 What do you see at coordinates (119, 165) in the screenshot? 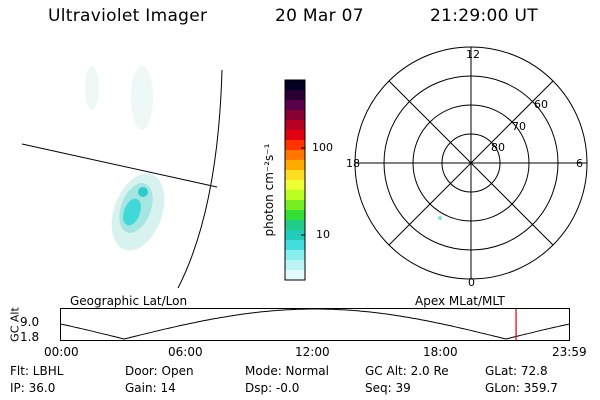
I see `terminator-line` at bounding box center [119, 165].